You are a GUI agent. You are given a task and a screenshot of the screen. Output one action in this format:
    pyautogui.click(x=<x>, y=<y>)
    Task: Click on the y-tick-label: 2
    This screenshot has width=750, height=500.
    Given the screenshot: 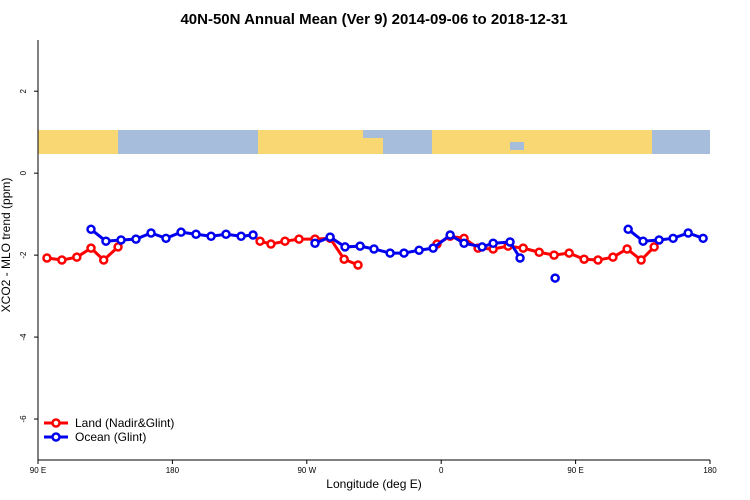 What is the action you would take?
    pyautogui.click(x=23, y=90)
    